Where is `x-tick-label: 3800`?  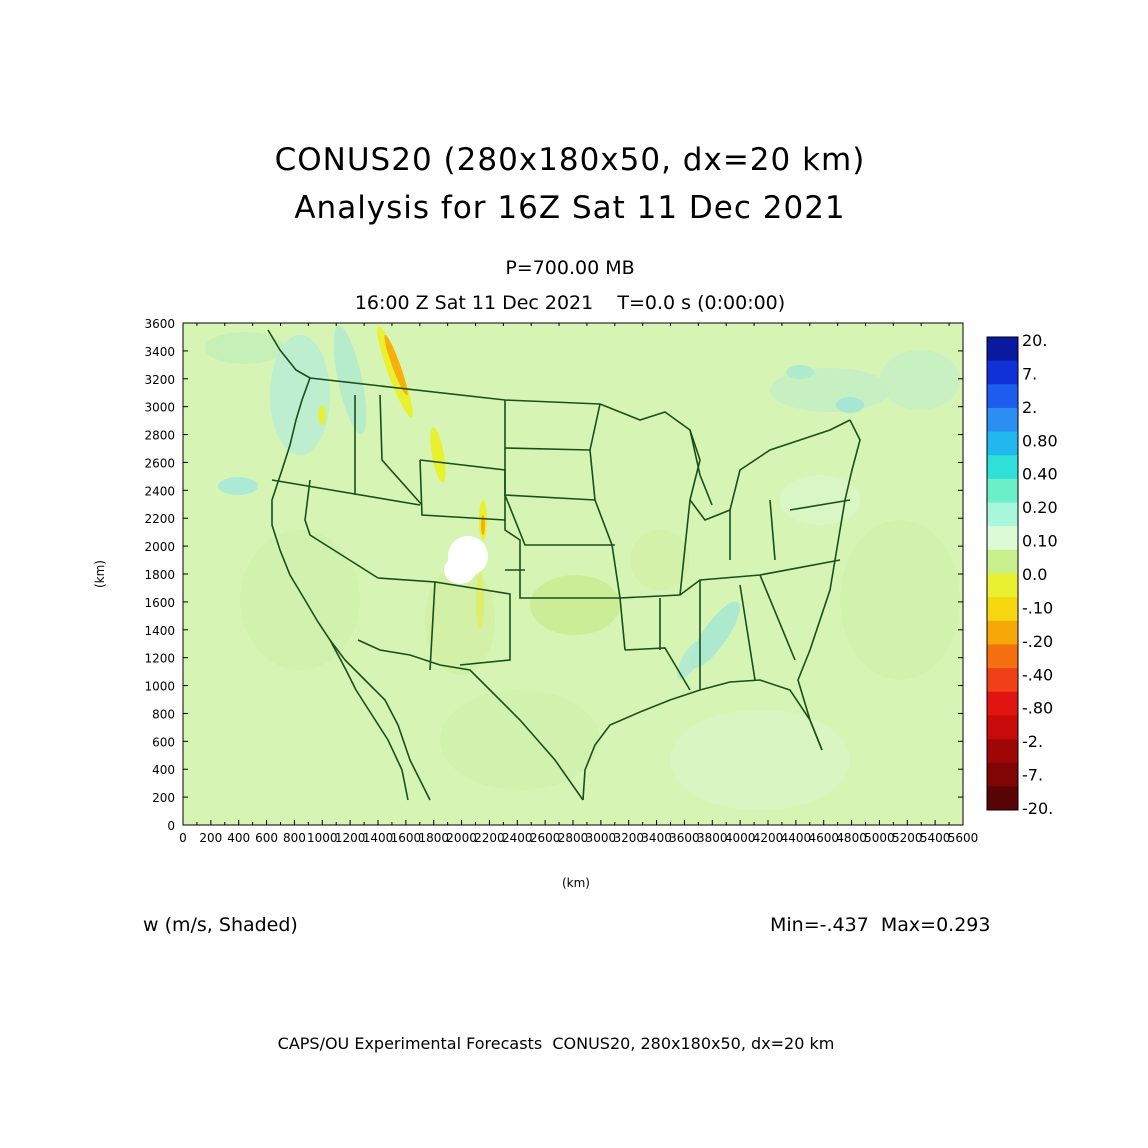
x-tick-label: 3800 is located at coordinates (712, 838).